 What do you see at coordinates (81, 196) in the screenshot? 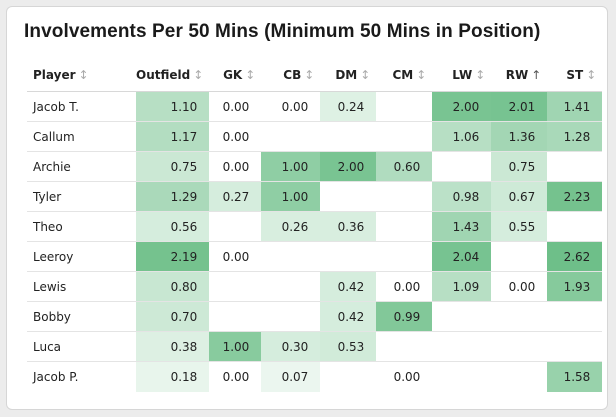
I see `player-name: Tyler` at bounding box center [81, 196].